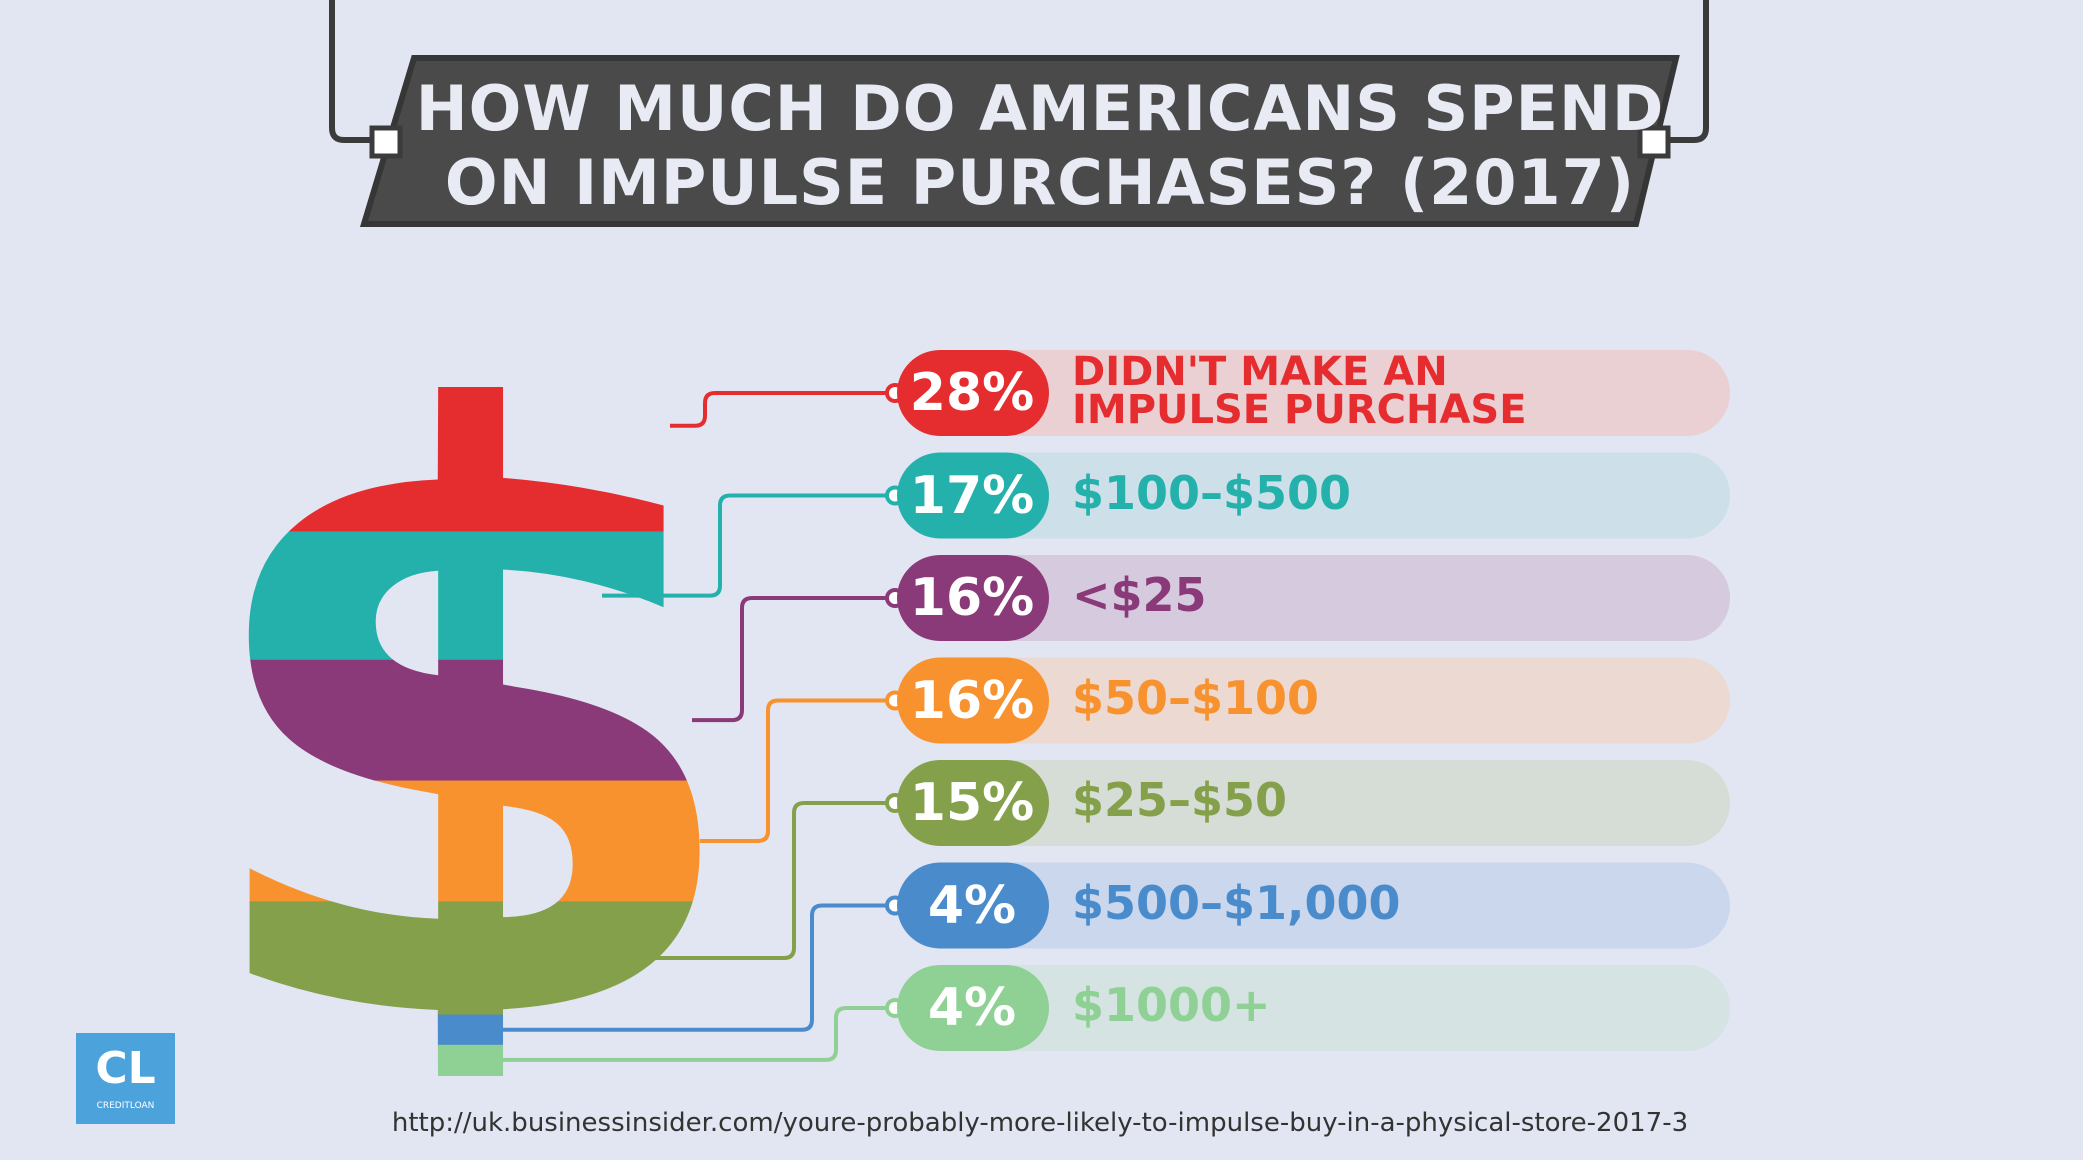 The width and height of the screenshot is (2083, 1160). I want to click on title-banner, so click(1019, 141).